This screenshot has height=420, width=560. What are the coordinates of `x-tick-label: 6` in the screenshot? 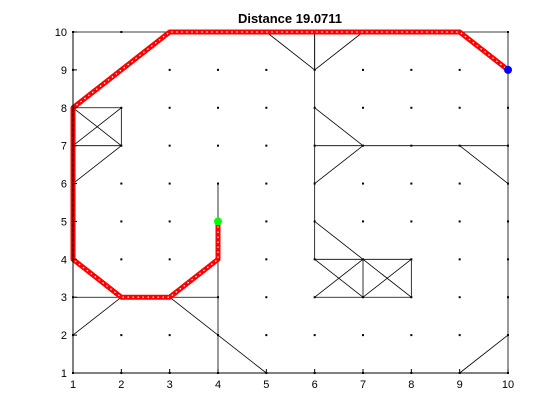 It's located at (315, 385).